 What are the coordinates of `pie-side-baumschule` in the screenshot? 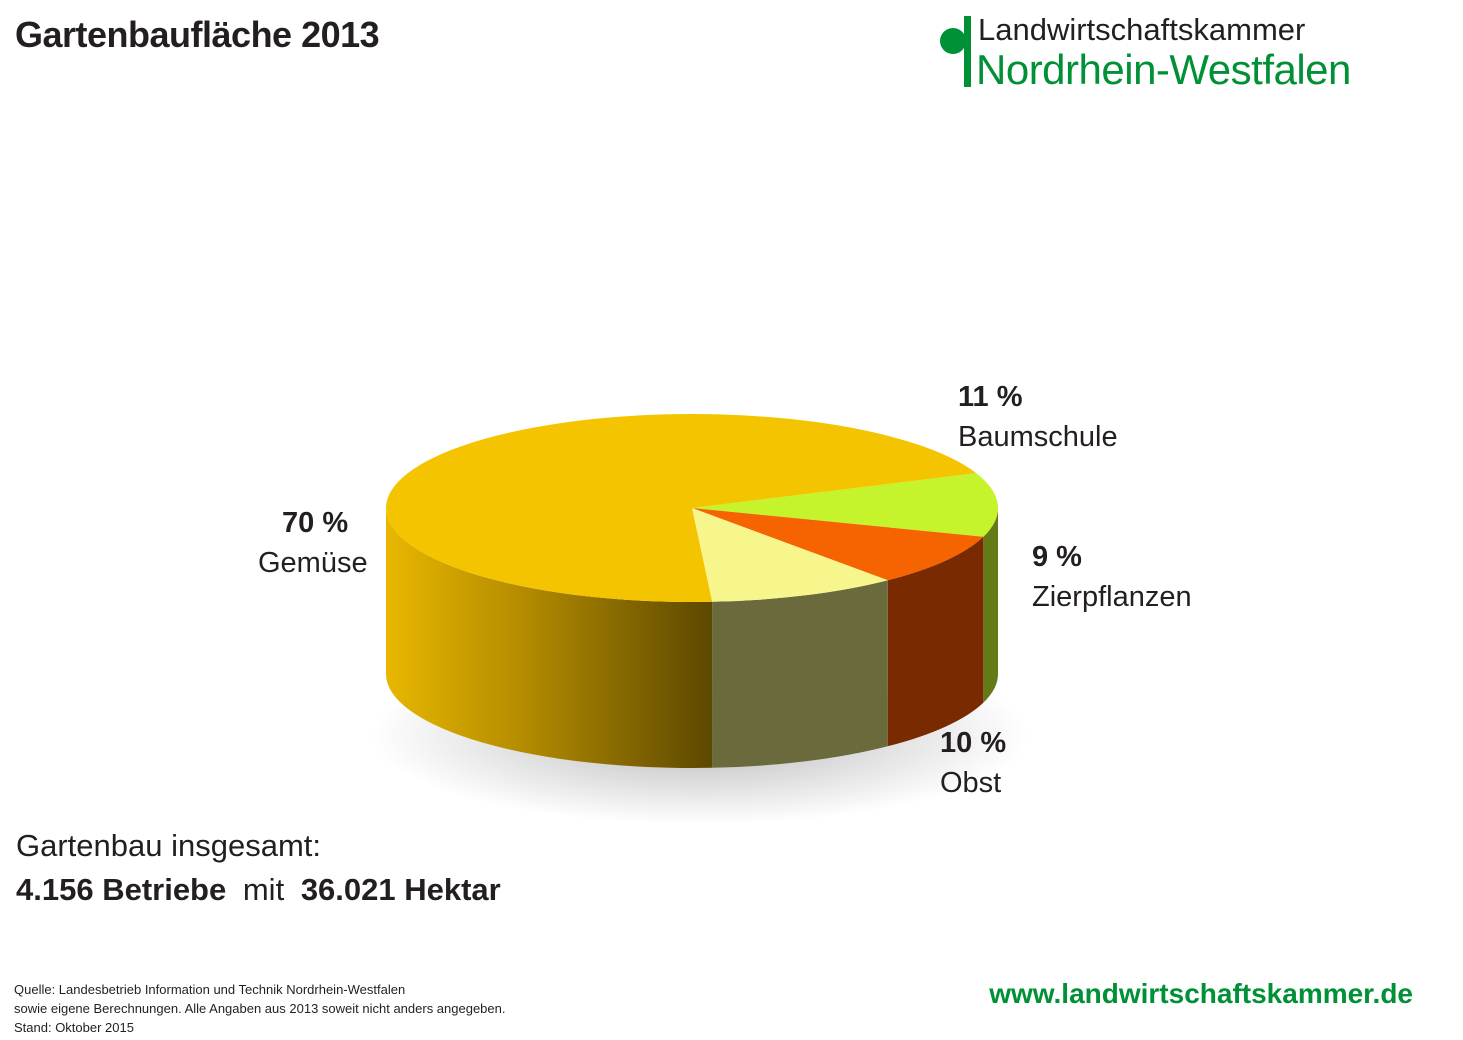 It's located at (990, 605).